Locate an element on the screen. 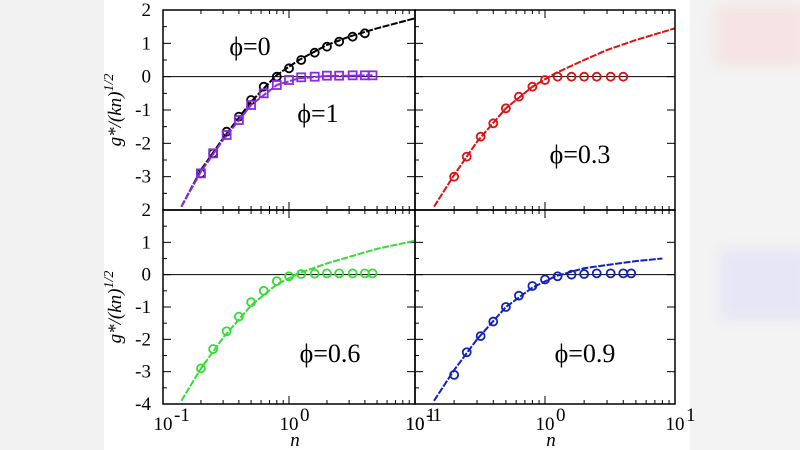 Image resolution: width=800 pixels, height=450 pixels. left-margin-background is located at coordinates (52, 225).